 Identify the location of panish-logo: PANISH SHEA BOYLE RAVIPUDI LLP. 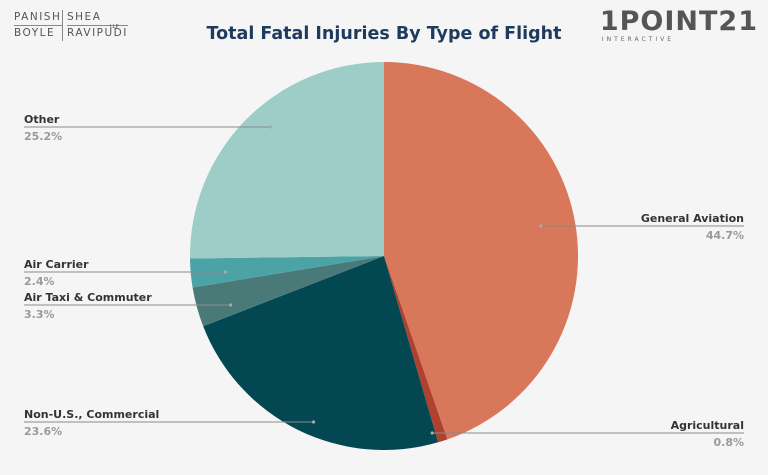
(71, 25).